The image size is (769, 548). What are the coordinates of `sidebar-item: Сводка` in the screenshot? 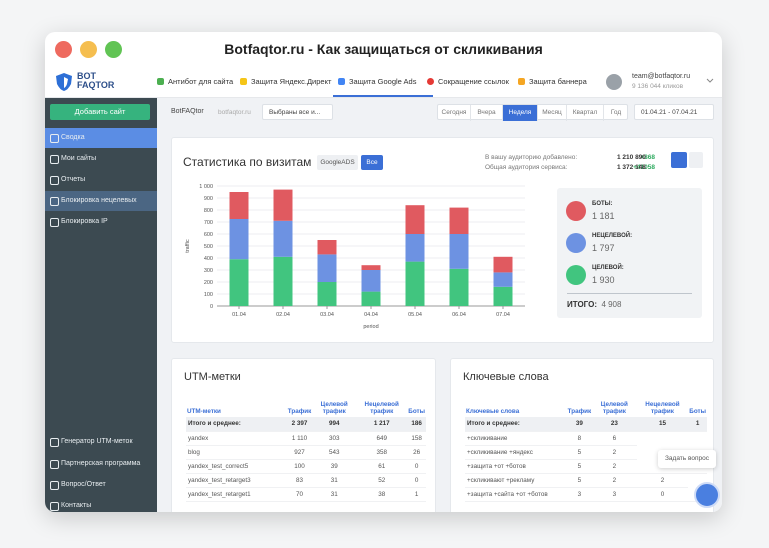 It's located at (101, 138).